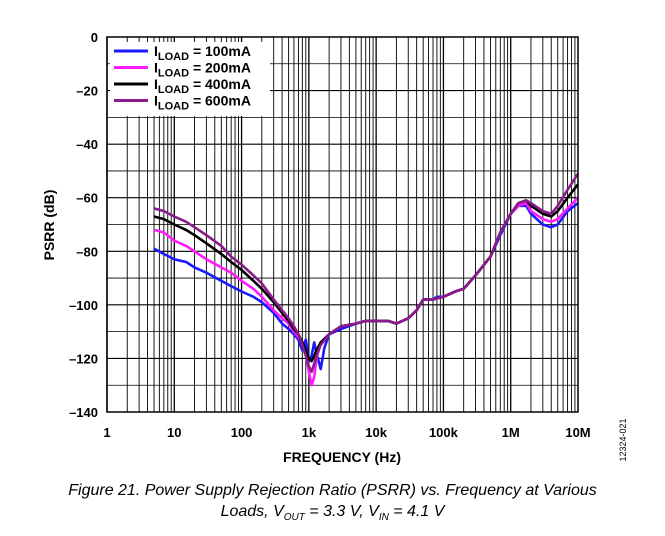 This screenshot has height=536, width=665. What do you see at coordinates (87, 91) in the screenshot?
I see `y-tick-label: –20` at bounding box center [87, 91].